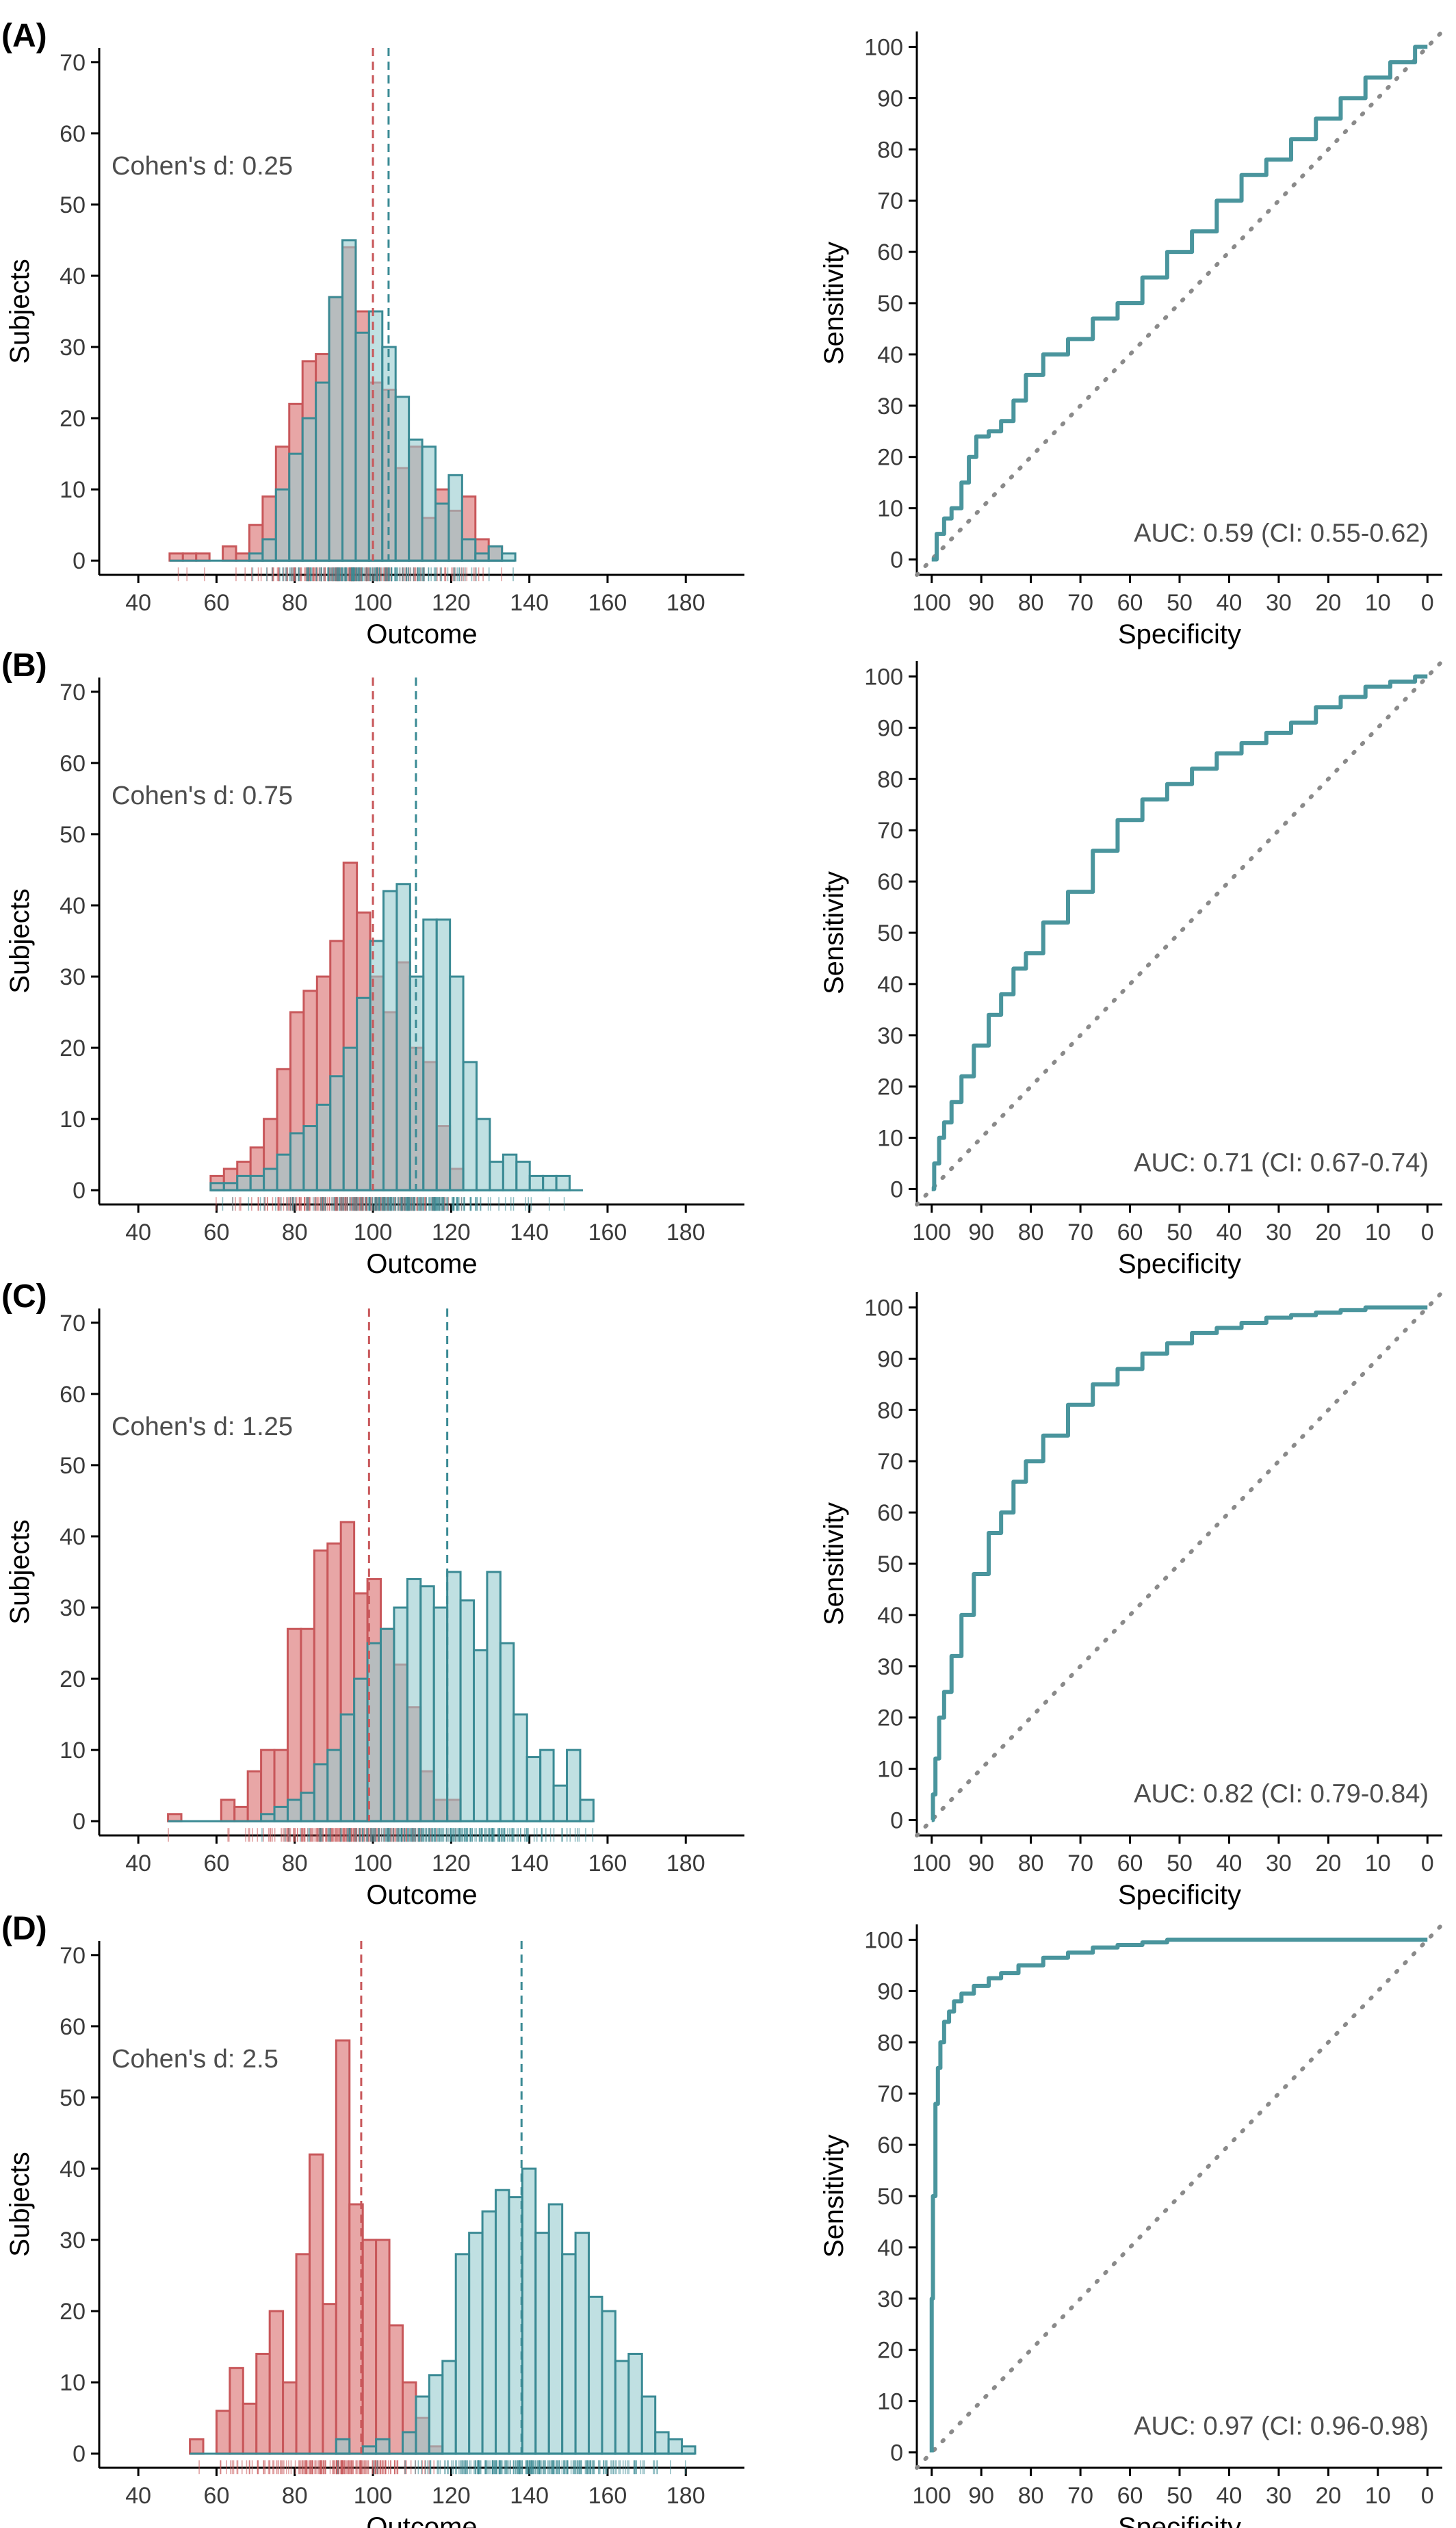  What do you see at coordinates (443, 2247) in the screenshot?
I see `bars` at bounding box center [443, 2247].